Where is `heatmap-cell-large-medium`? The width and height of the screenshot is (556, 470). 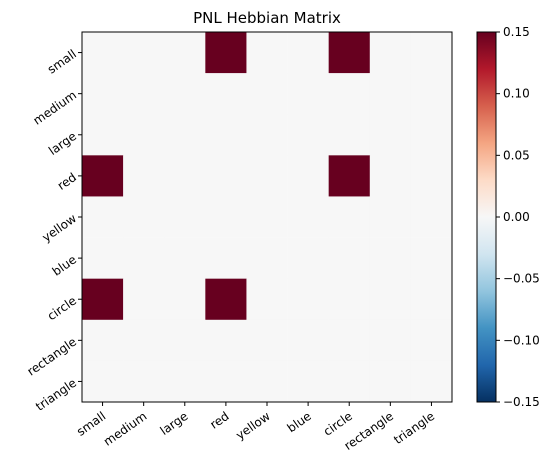 heatmap-cell-large-medium is located at coordinates (144, 135).